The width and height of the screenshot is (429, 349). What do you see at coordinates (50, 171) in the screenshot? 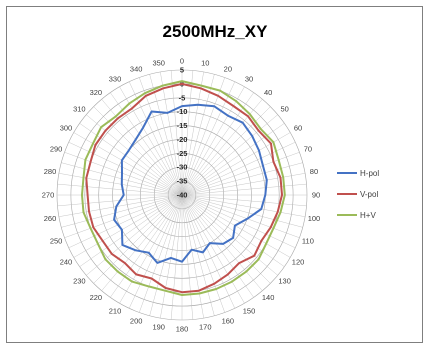
I see `angle-tick-label: 280` at bounding box center [50, 171].